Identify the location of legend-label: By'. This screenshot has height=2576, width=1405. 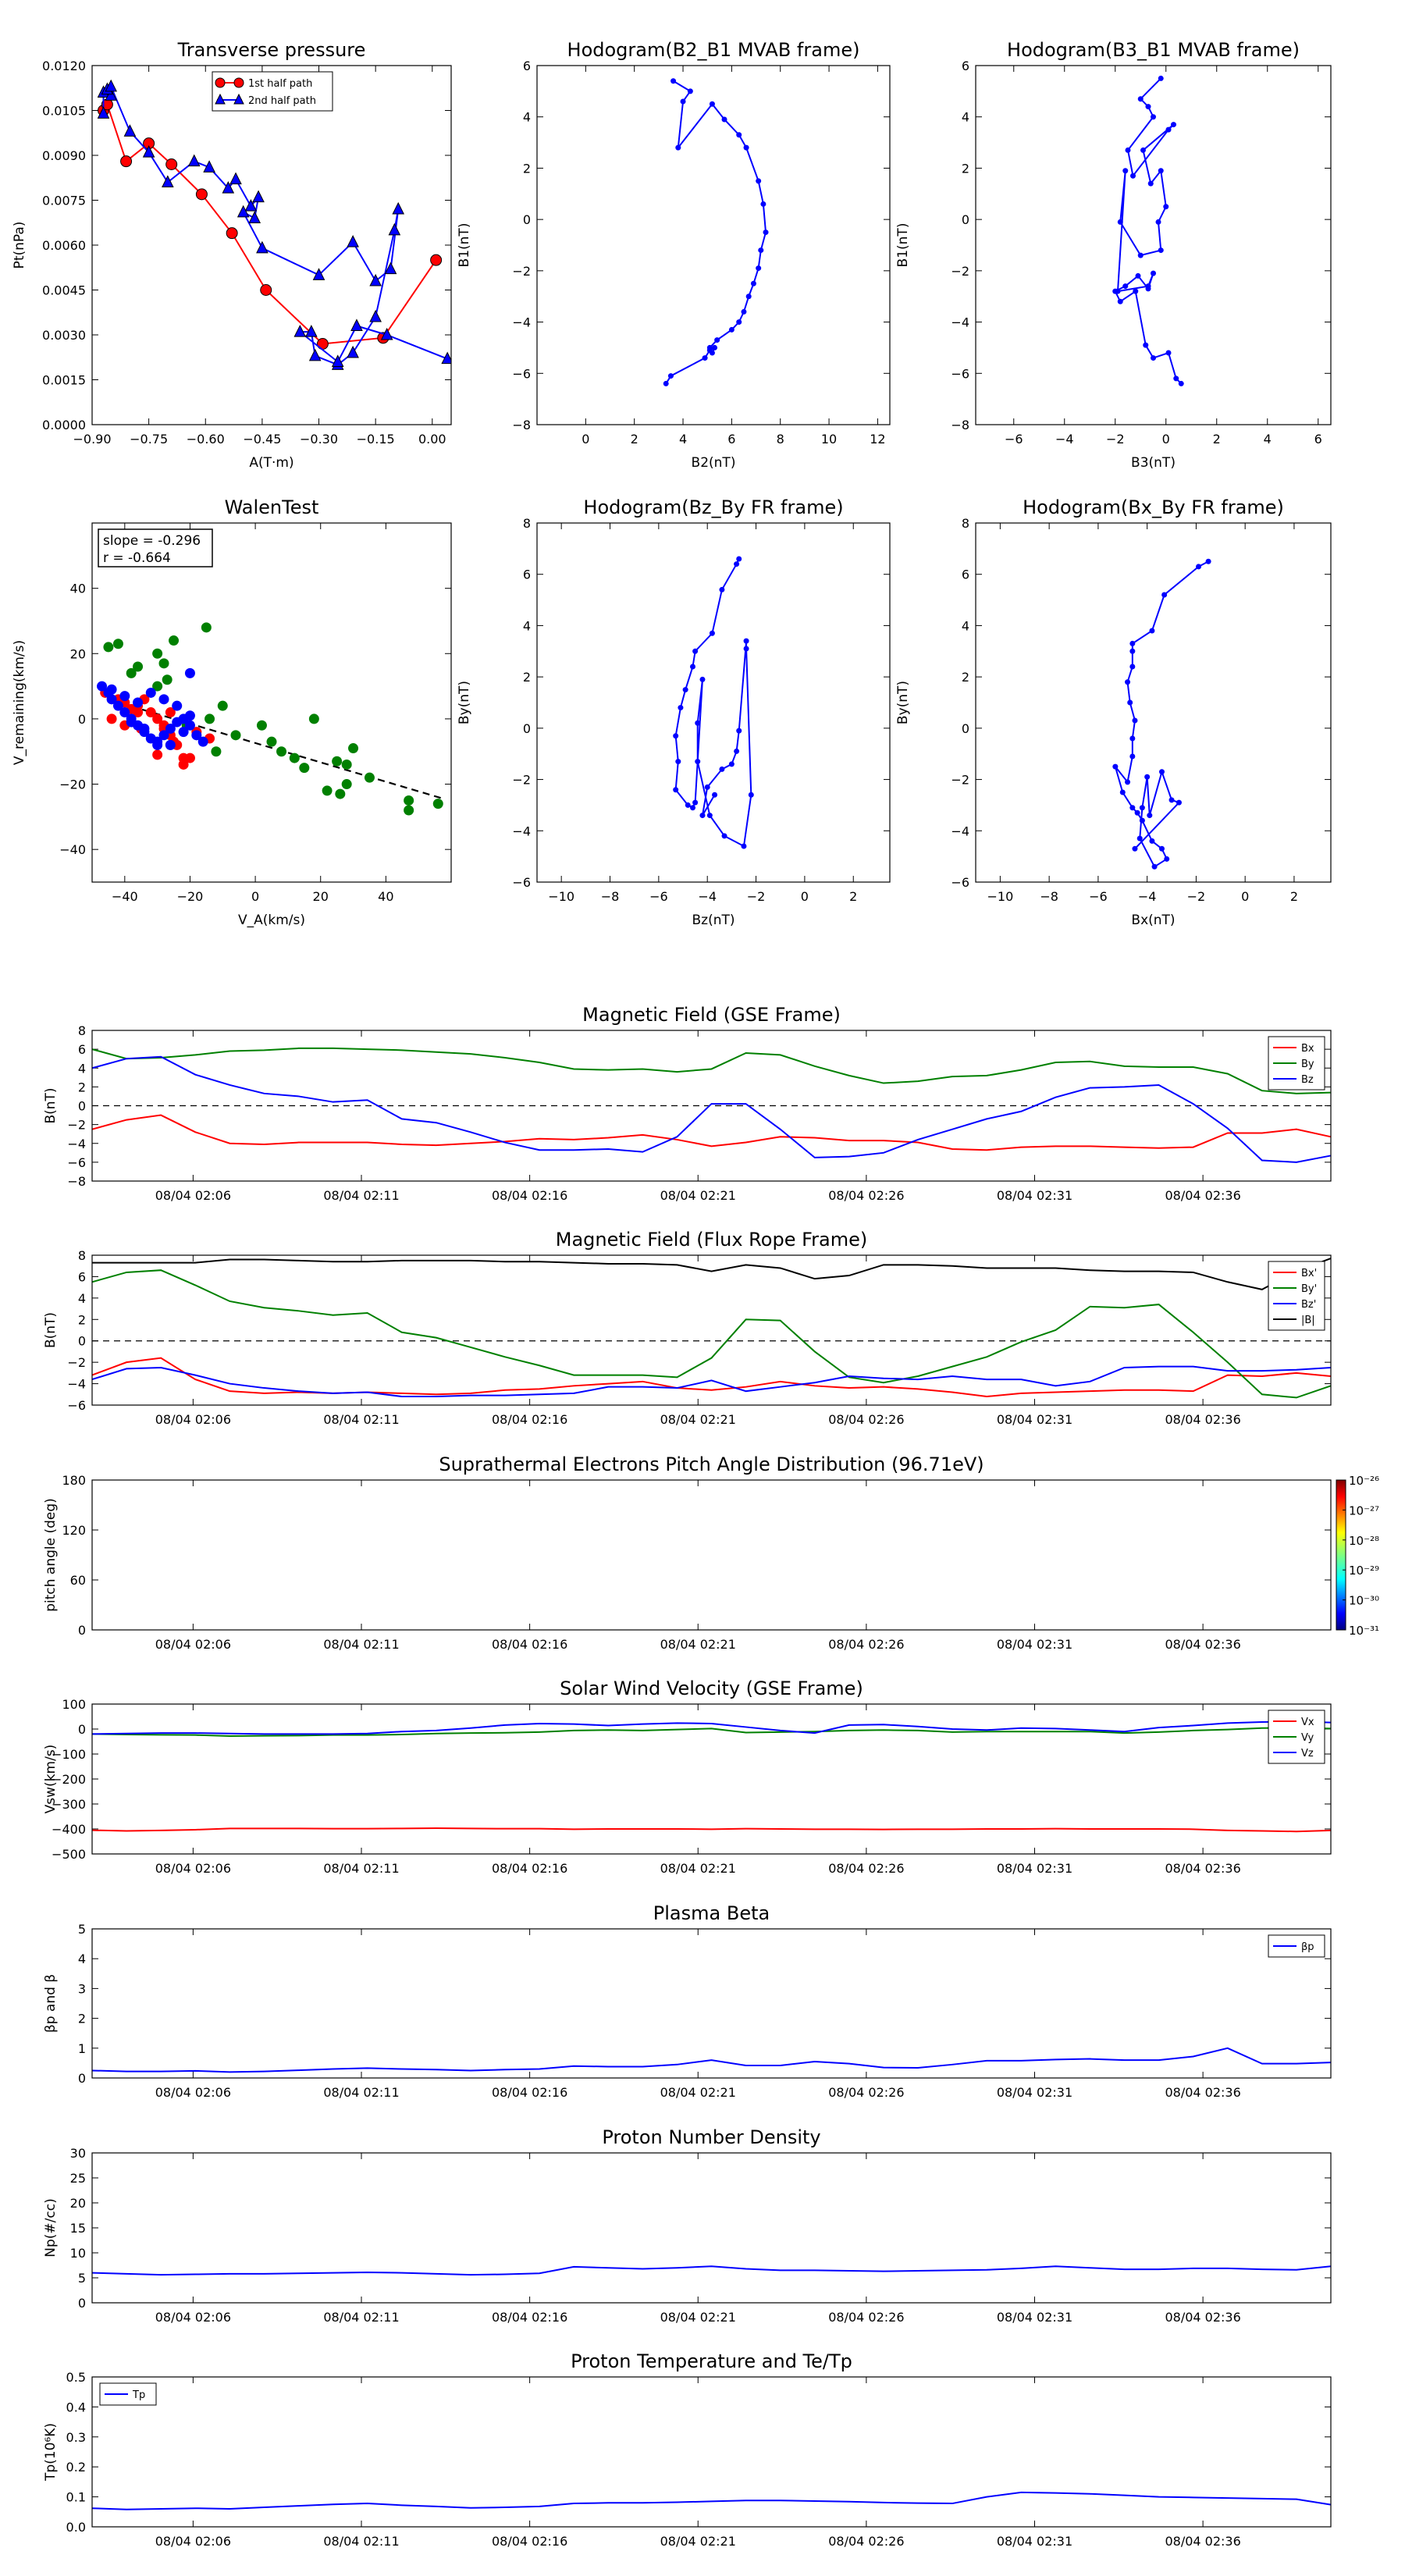
(1309, 1289).